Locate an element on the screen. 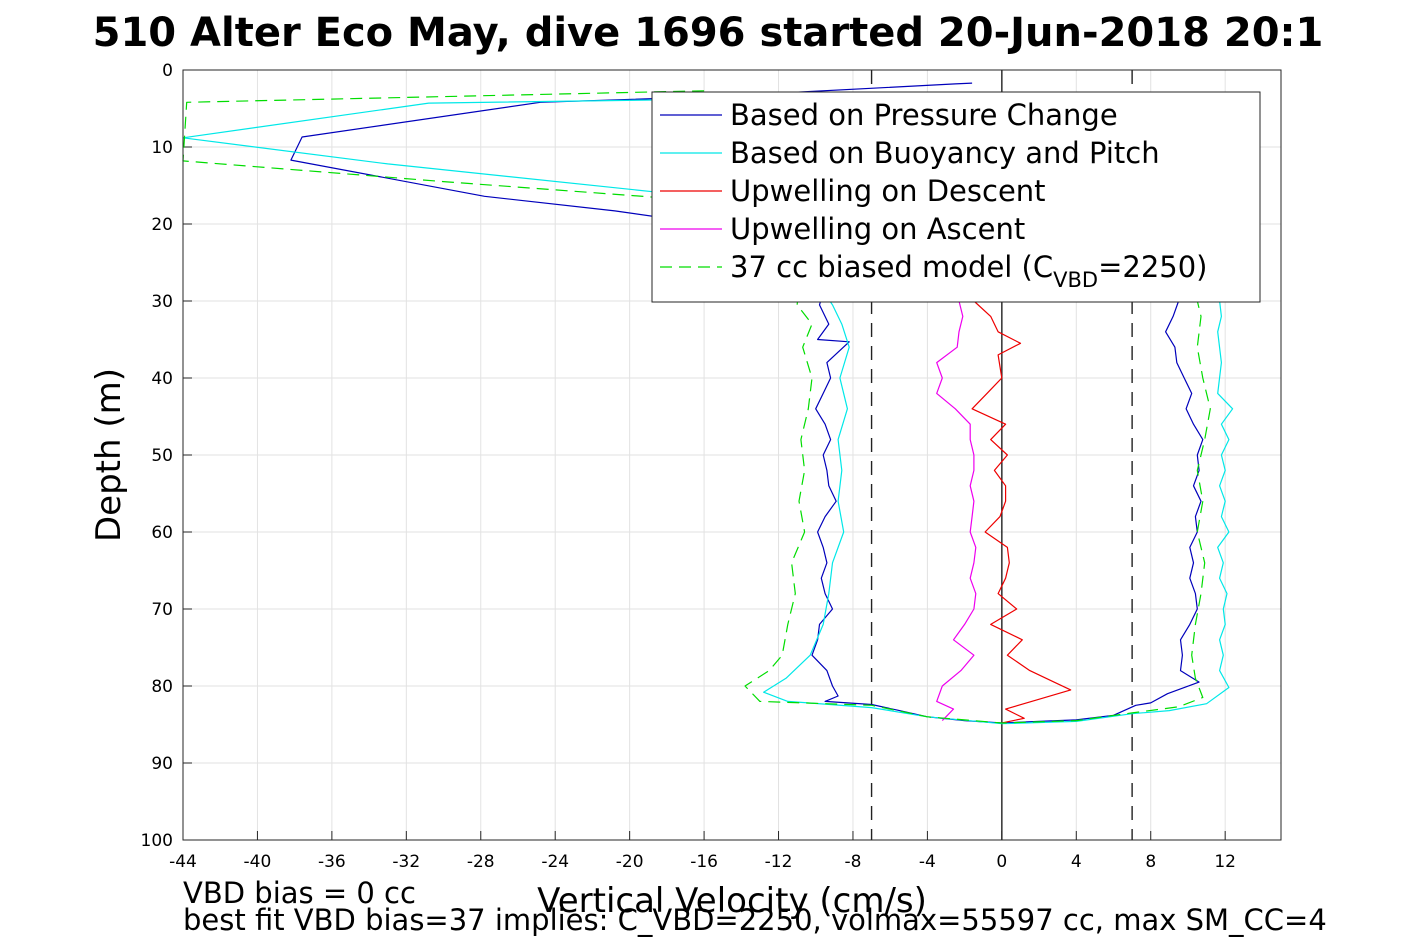 The image size is (1417, 945). footer-vbd-bias: VBD bias = 0 cc is located at coordinates (299, 893).